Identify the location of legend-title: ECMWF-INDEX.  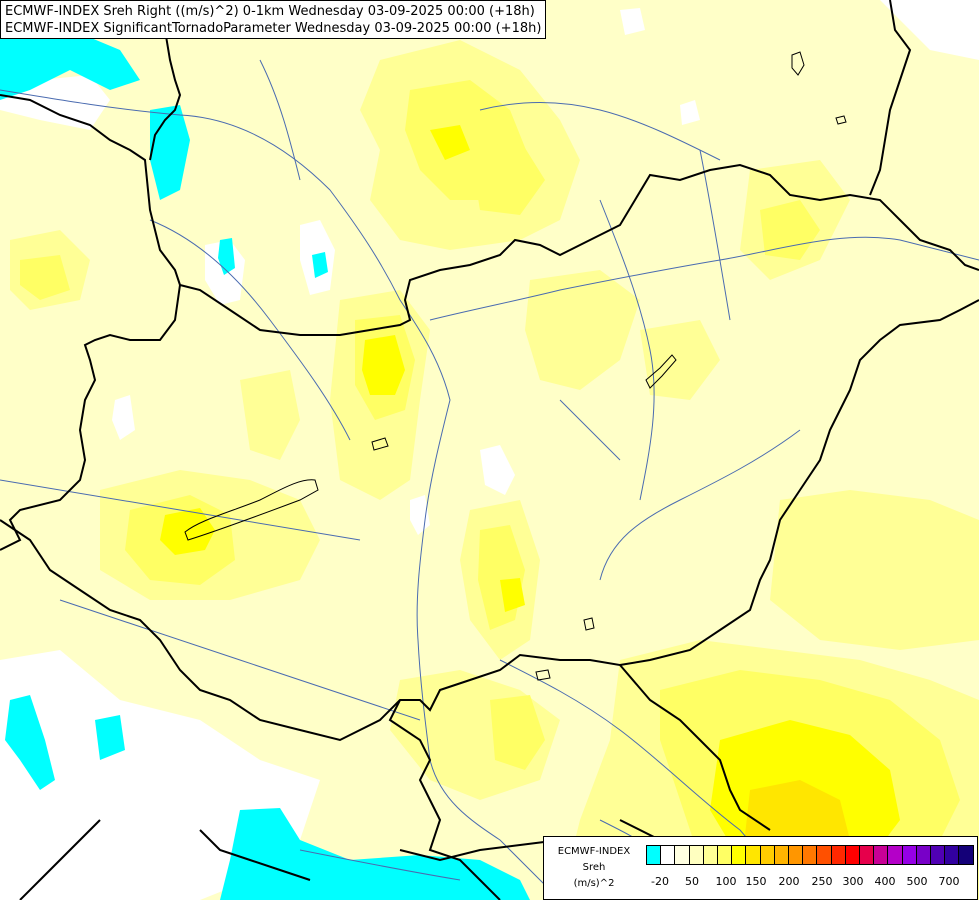
(594, 851).